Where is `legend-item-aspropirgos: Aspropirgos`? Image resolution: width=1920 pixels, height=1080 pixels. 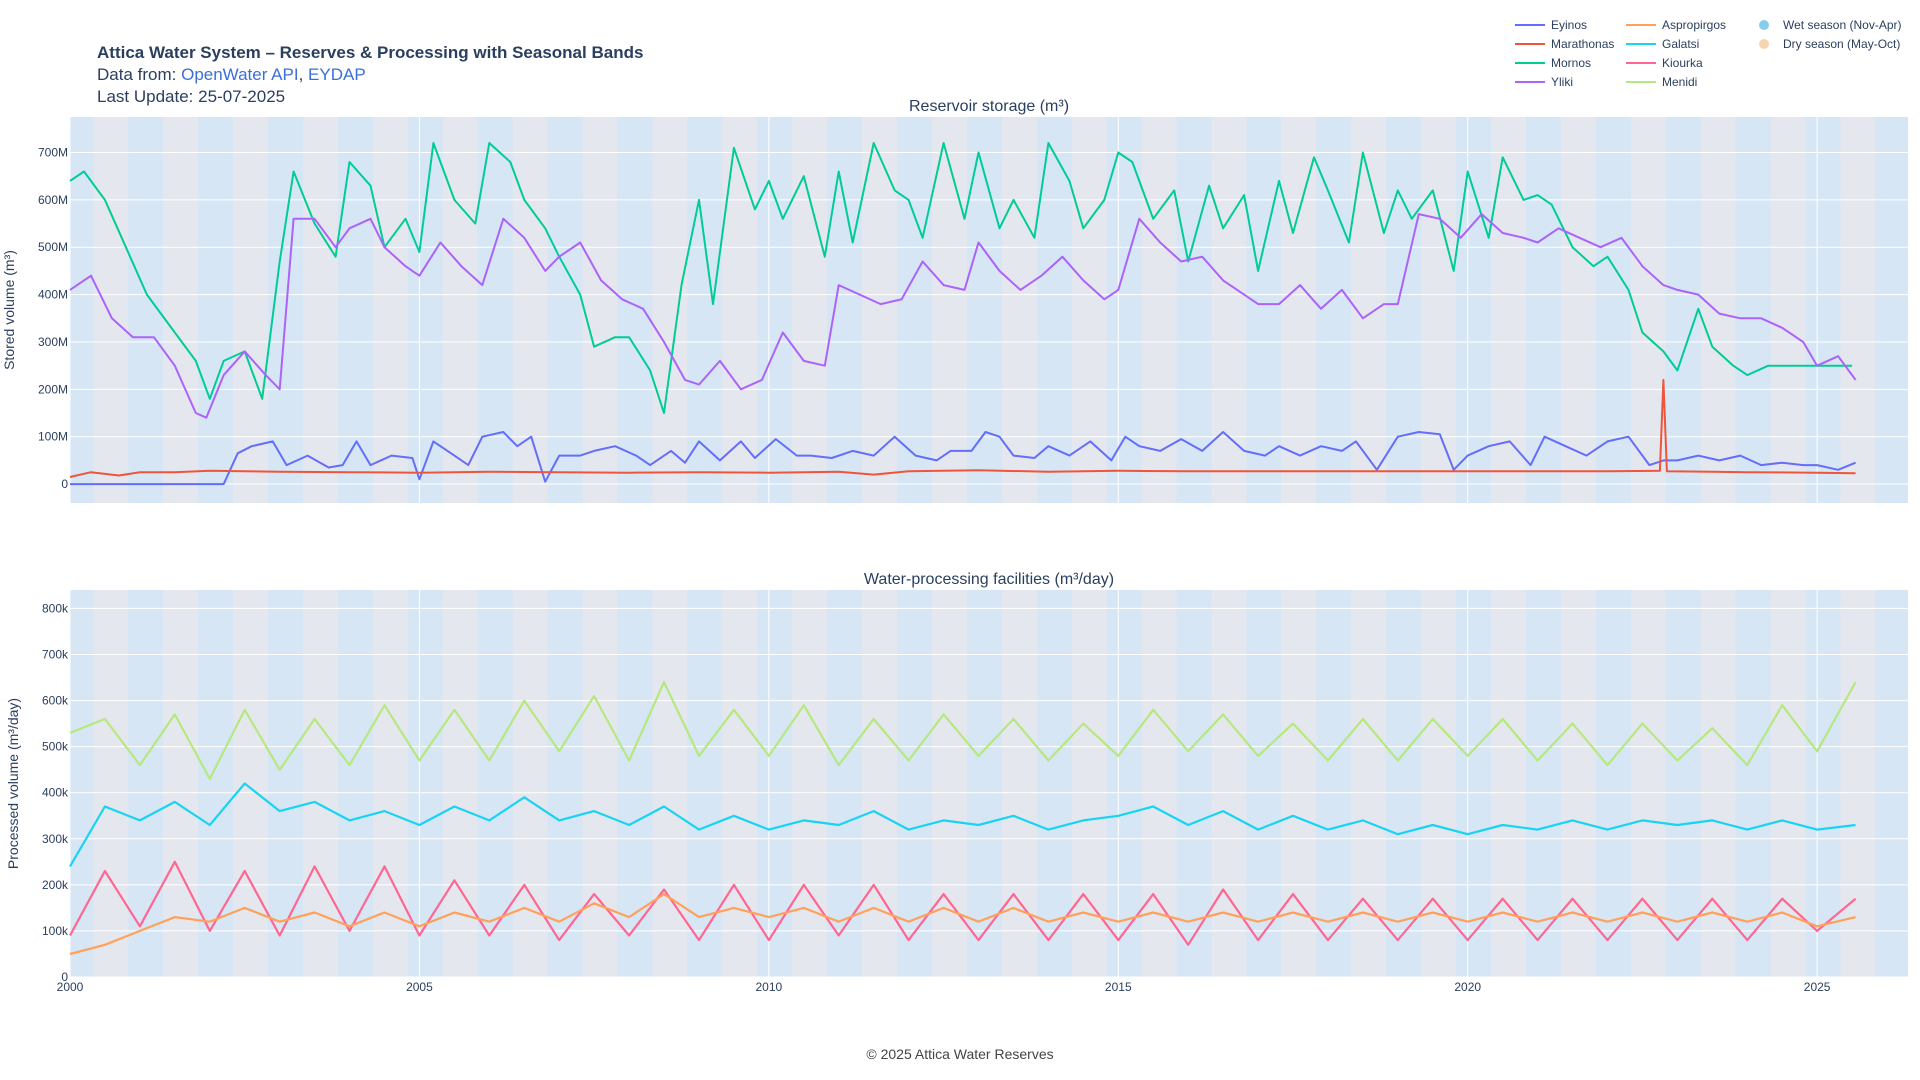
legend-item-aspropirgos: Aspropirgos is located at coordinates (1676, 25).